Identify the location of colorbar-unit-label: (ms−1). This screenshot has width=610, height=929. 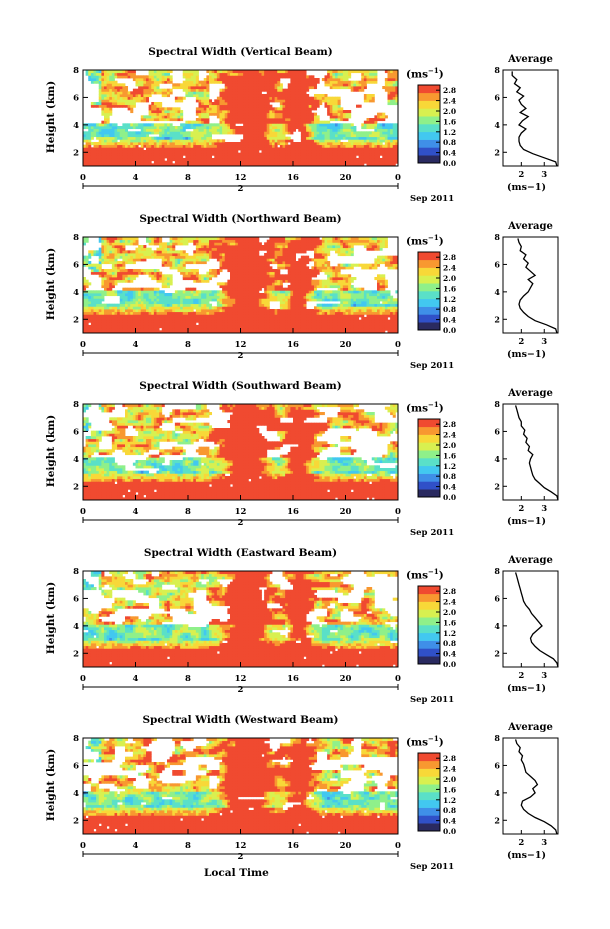
(425, 73).